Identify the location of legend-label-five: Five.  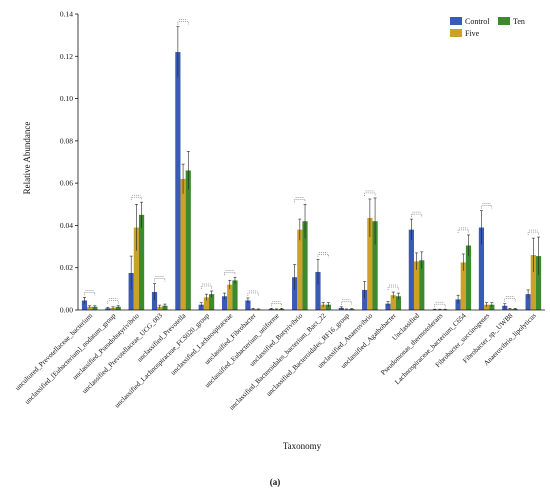
(472, 33).